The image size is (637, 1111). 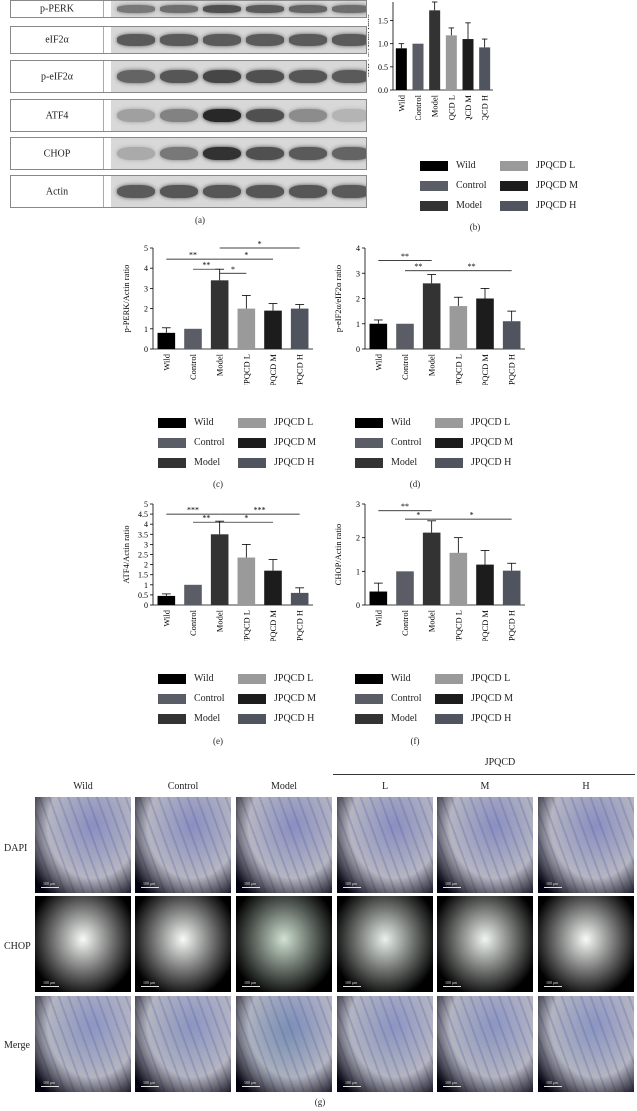 I want to click on blot-row: Actin, so click(x=188, y=191).